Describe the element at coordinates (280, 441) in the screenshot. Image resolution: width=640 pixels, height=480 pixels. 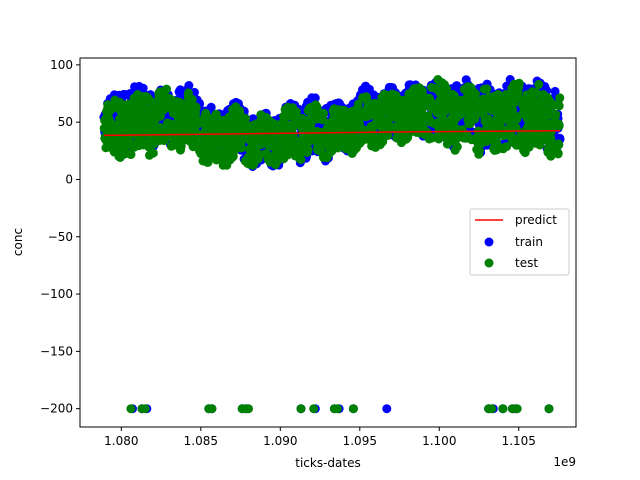
I see `x-tick-label: 1.090` at that location.